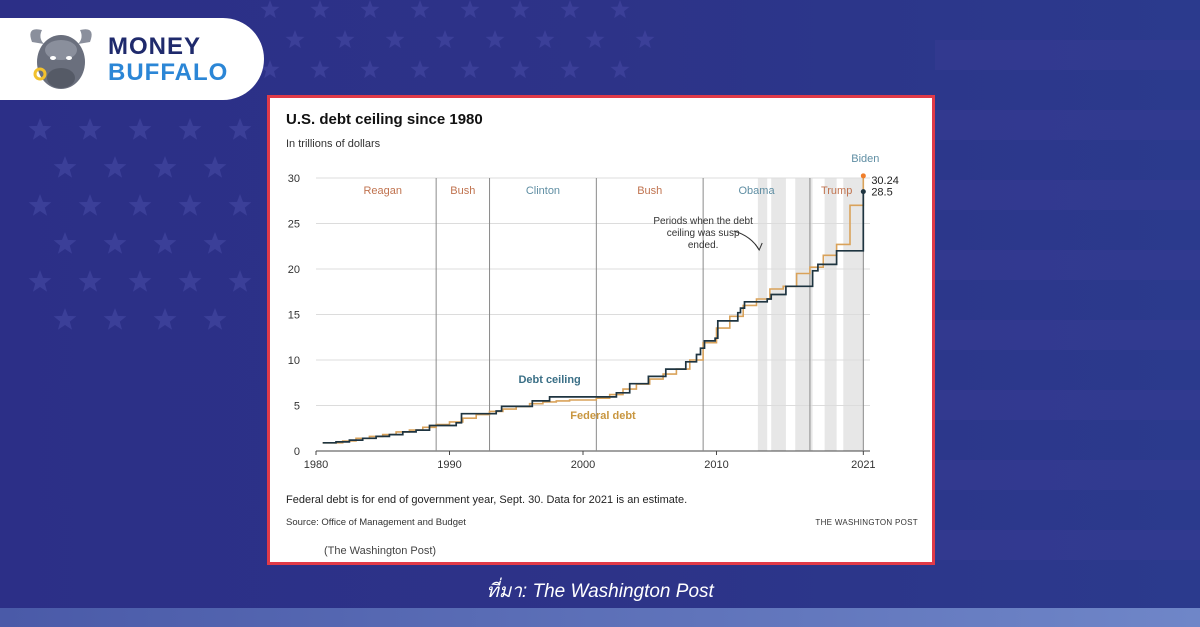  What do you see at coordinates (881, 193) in the screenshot?
I see `debt-ceiling-end-label: 28.5` at bounding box center [881, 193].